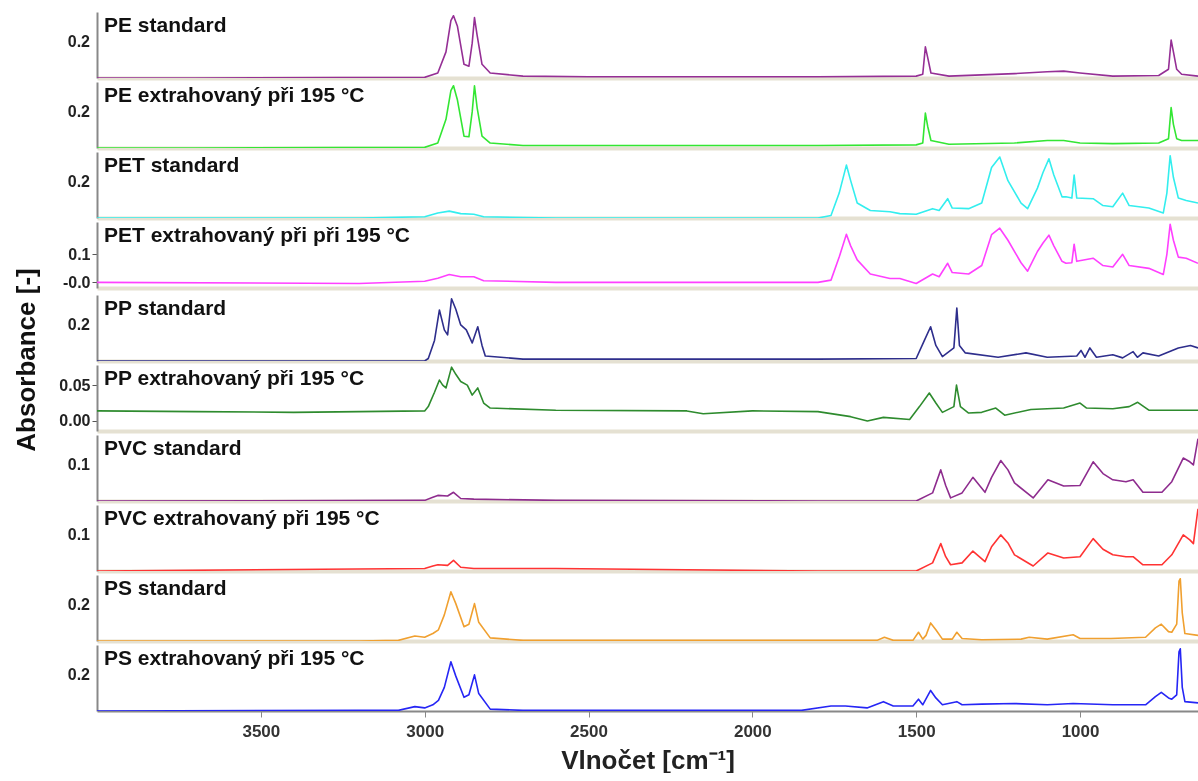 This screenshot has width=1198, height=781. I want to click on series-label: PVC extrahovaný při 195 °C, so click(242, 517).